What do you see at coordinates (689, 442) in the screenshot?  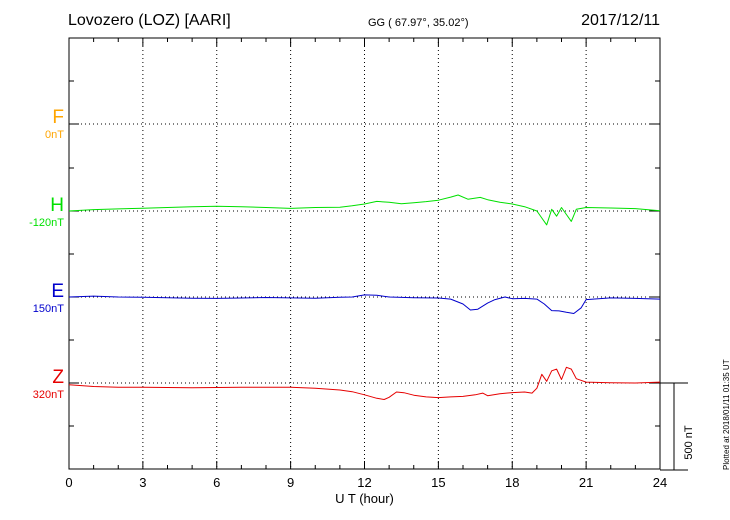 I see `scale-bar-label: 500 nT` at bounding box center [689, 442].